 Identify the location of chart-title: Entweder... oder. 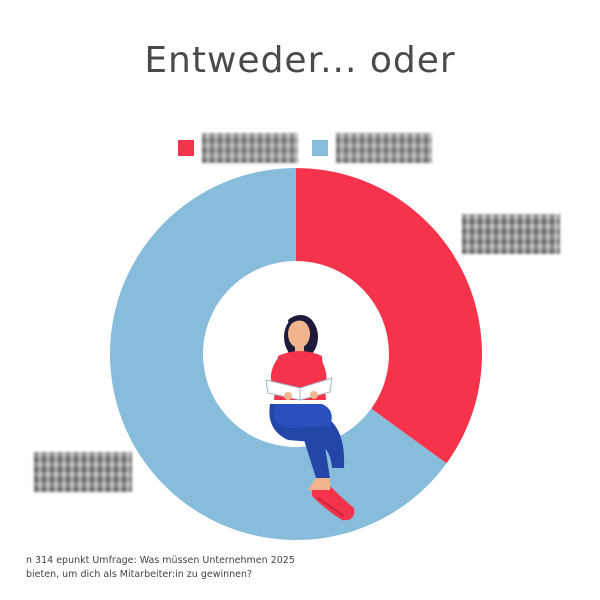
(300, 60).